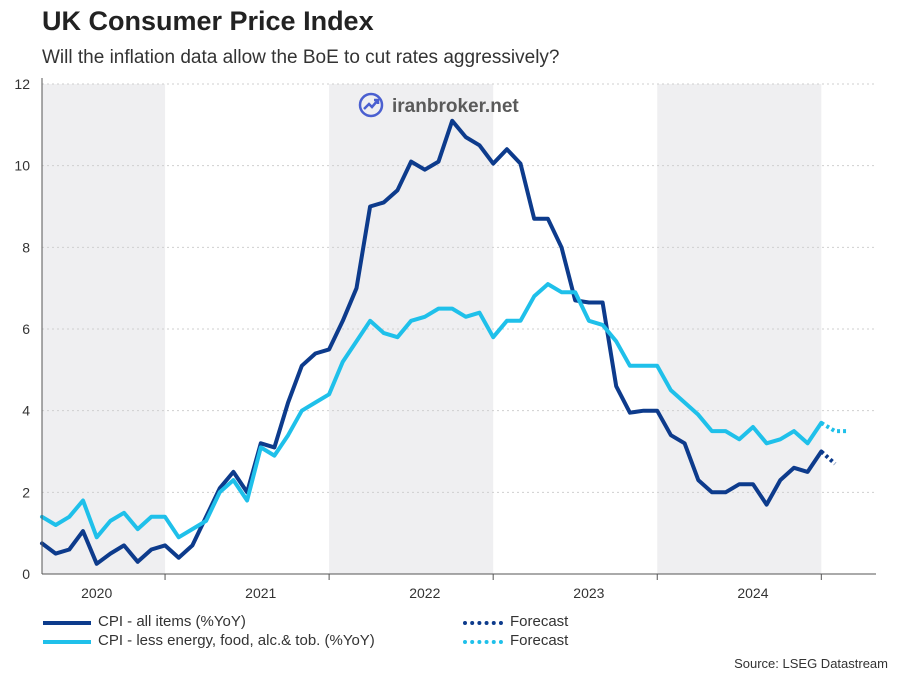 This screenshot has width=900, height=676. Describe the element at coordinates (811, 663) in the screenshot. I see `source-note: Source: LSEG Datastream` at that location.